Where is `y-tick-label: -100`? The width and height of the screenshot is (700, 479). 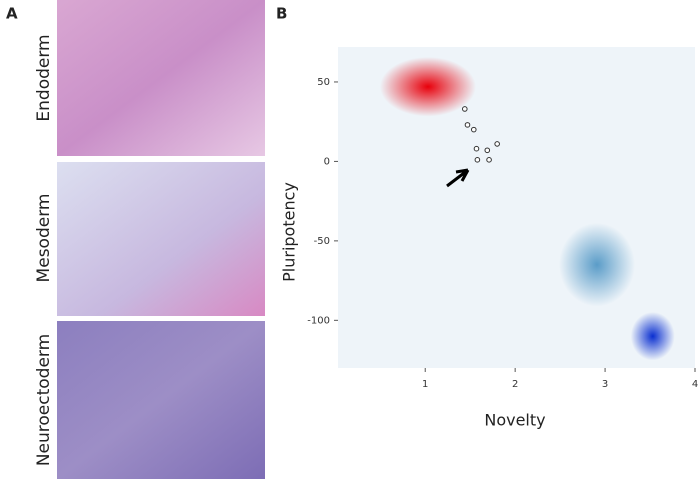 y-tick-label: -100 is located at coordinates (318, 320).